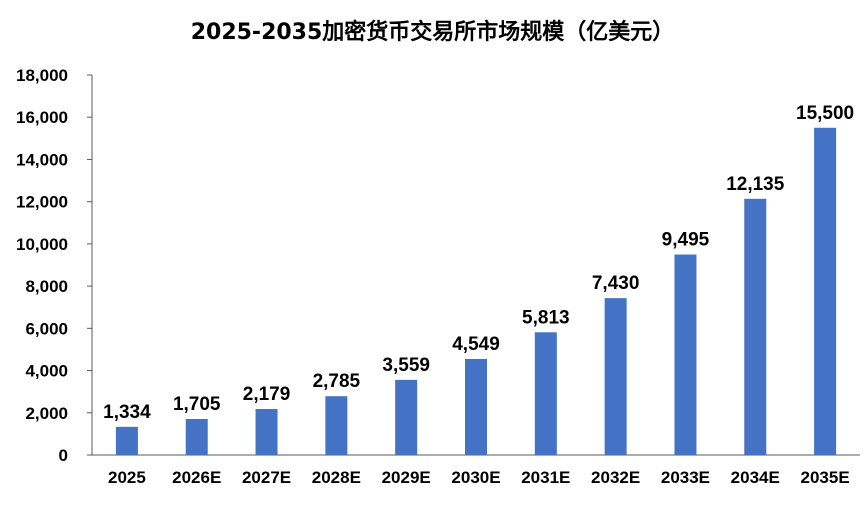  What do you see at coordinates (46, 286) in the screenshot?
I see `y-tick-label: 8,000` at bounding box center [46, 286].